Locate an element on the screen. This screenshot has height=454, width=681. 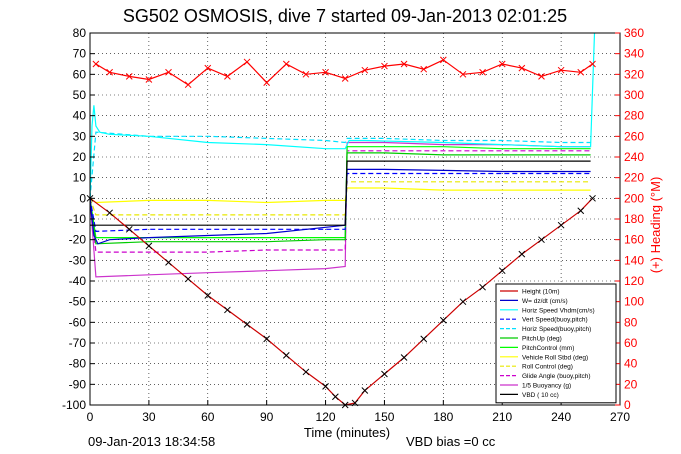
x-tick-label: 210 is located at coordinates (502, 417).